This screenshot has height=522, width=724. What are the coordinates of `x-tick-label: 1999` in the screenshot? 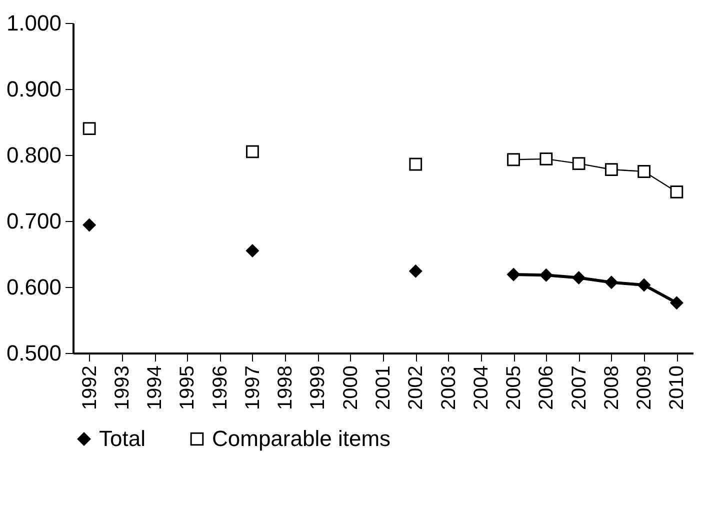 It's located at (318, 388).